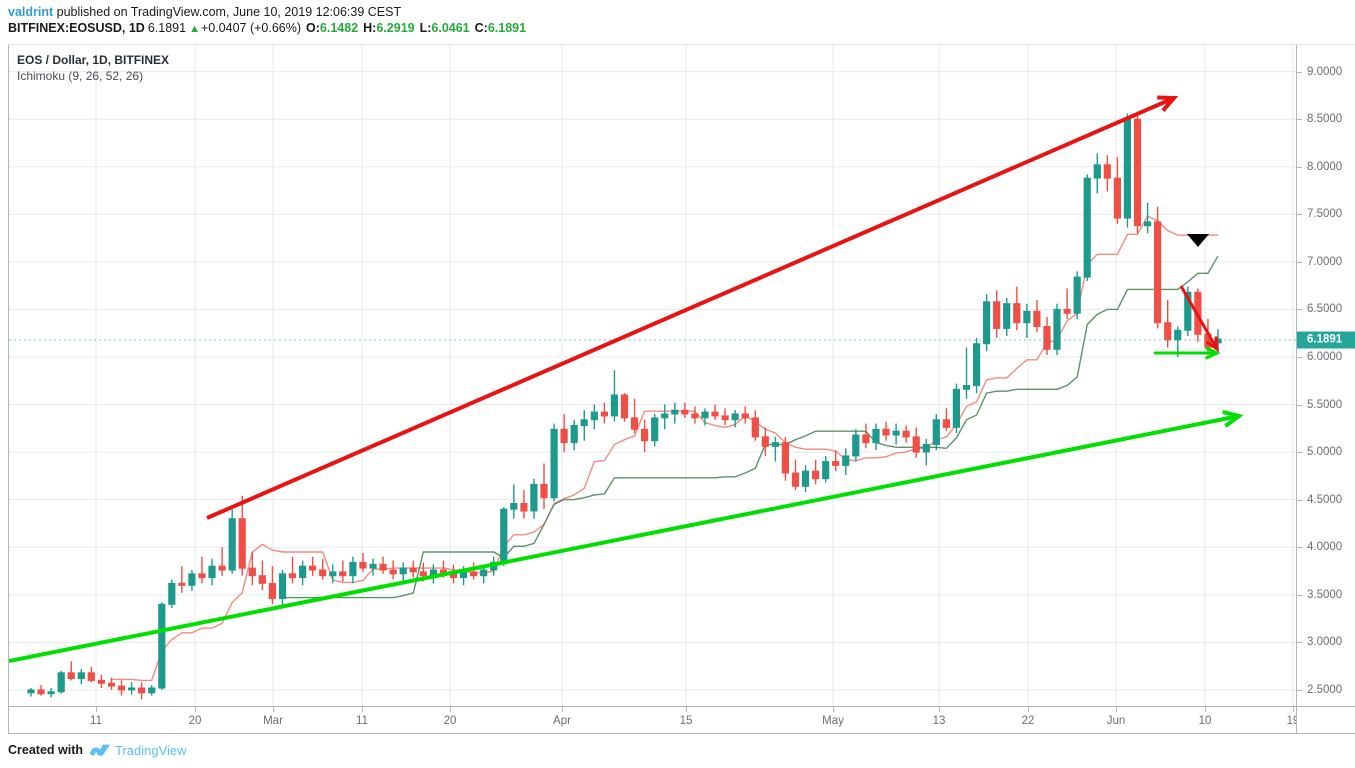  I want to click on current-price-badge: 6.1891, so click(1326, 340).